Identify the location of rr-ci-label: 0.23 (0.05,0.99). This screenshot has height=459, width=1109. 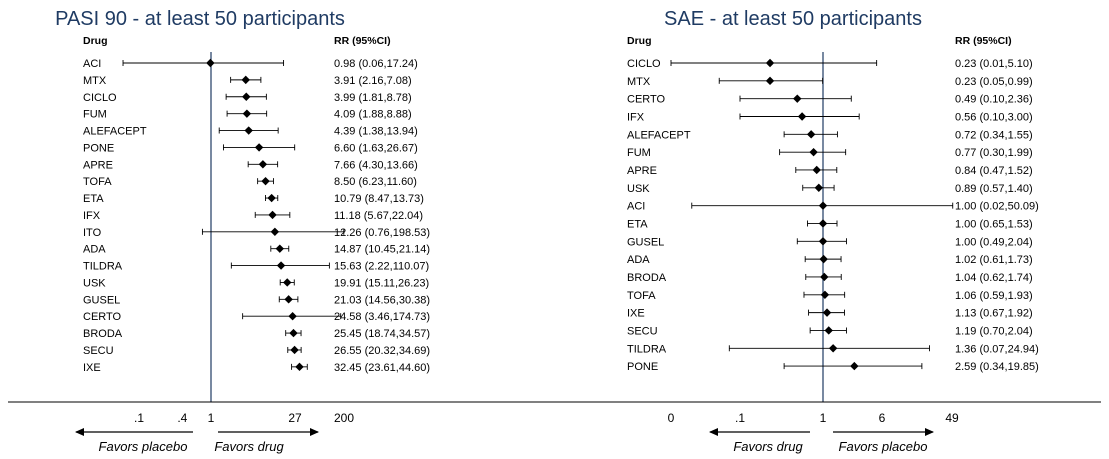
(994, 82).